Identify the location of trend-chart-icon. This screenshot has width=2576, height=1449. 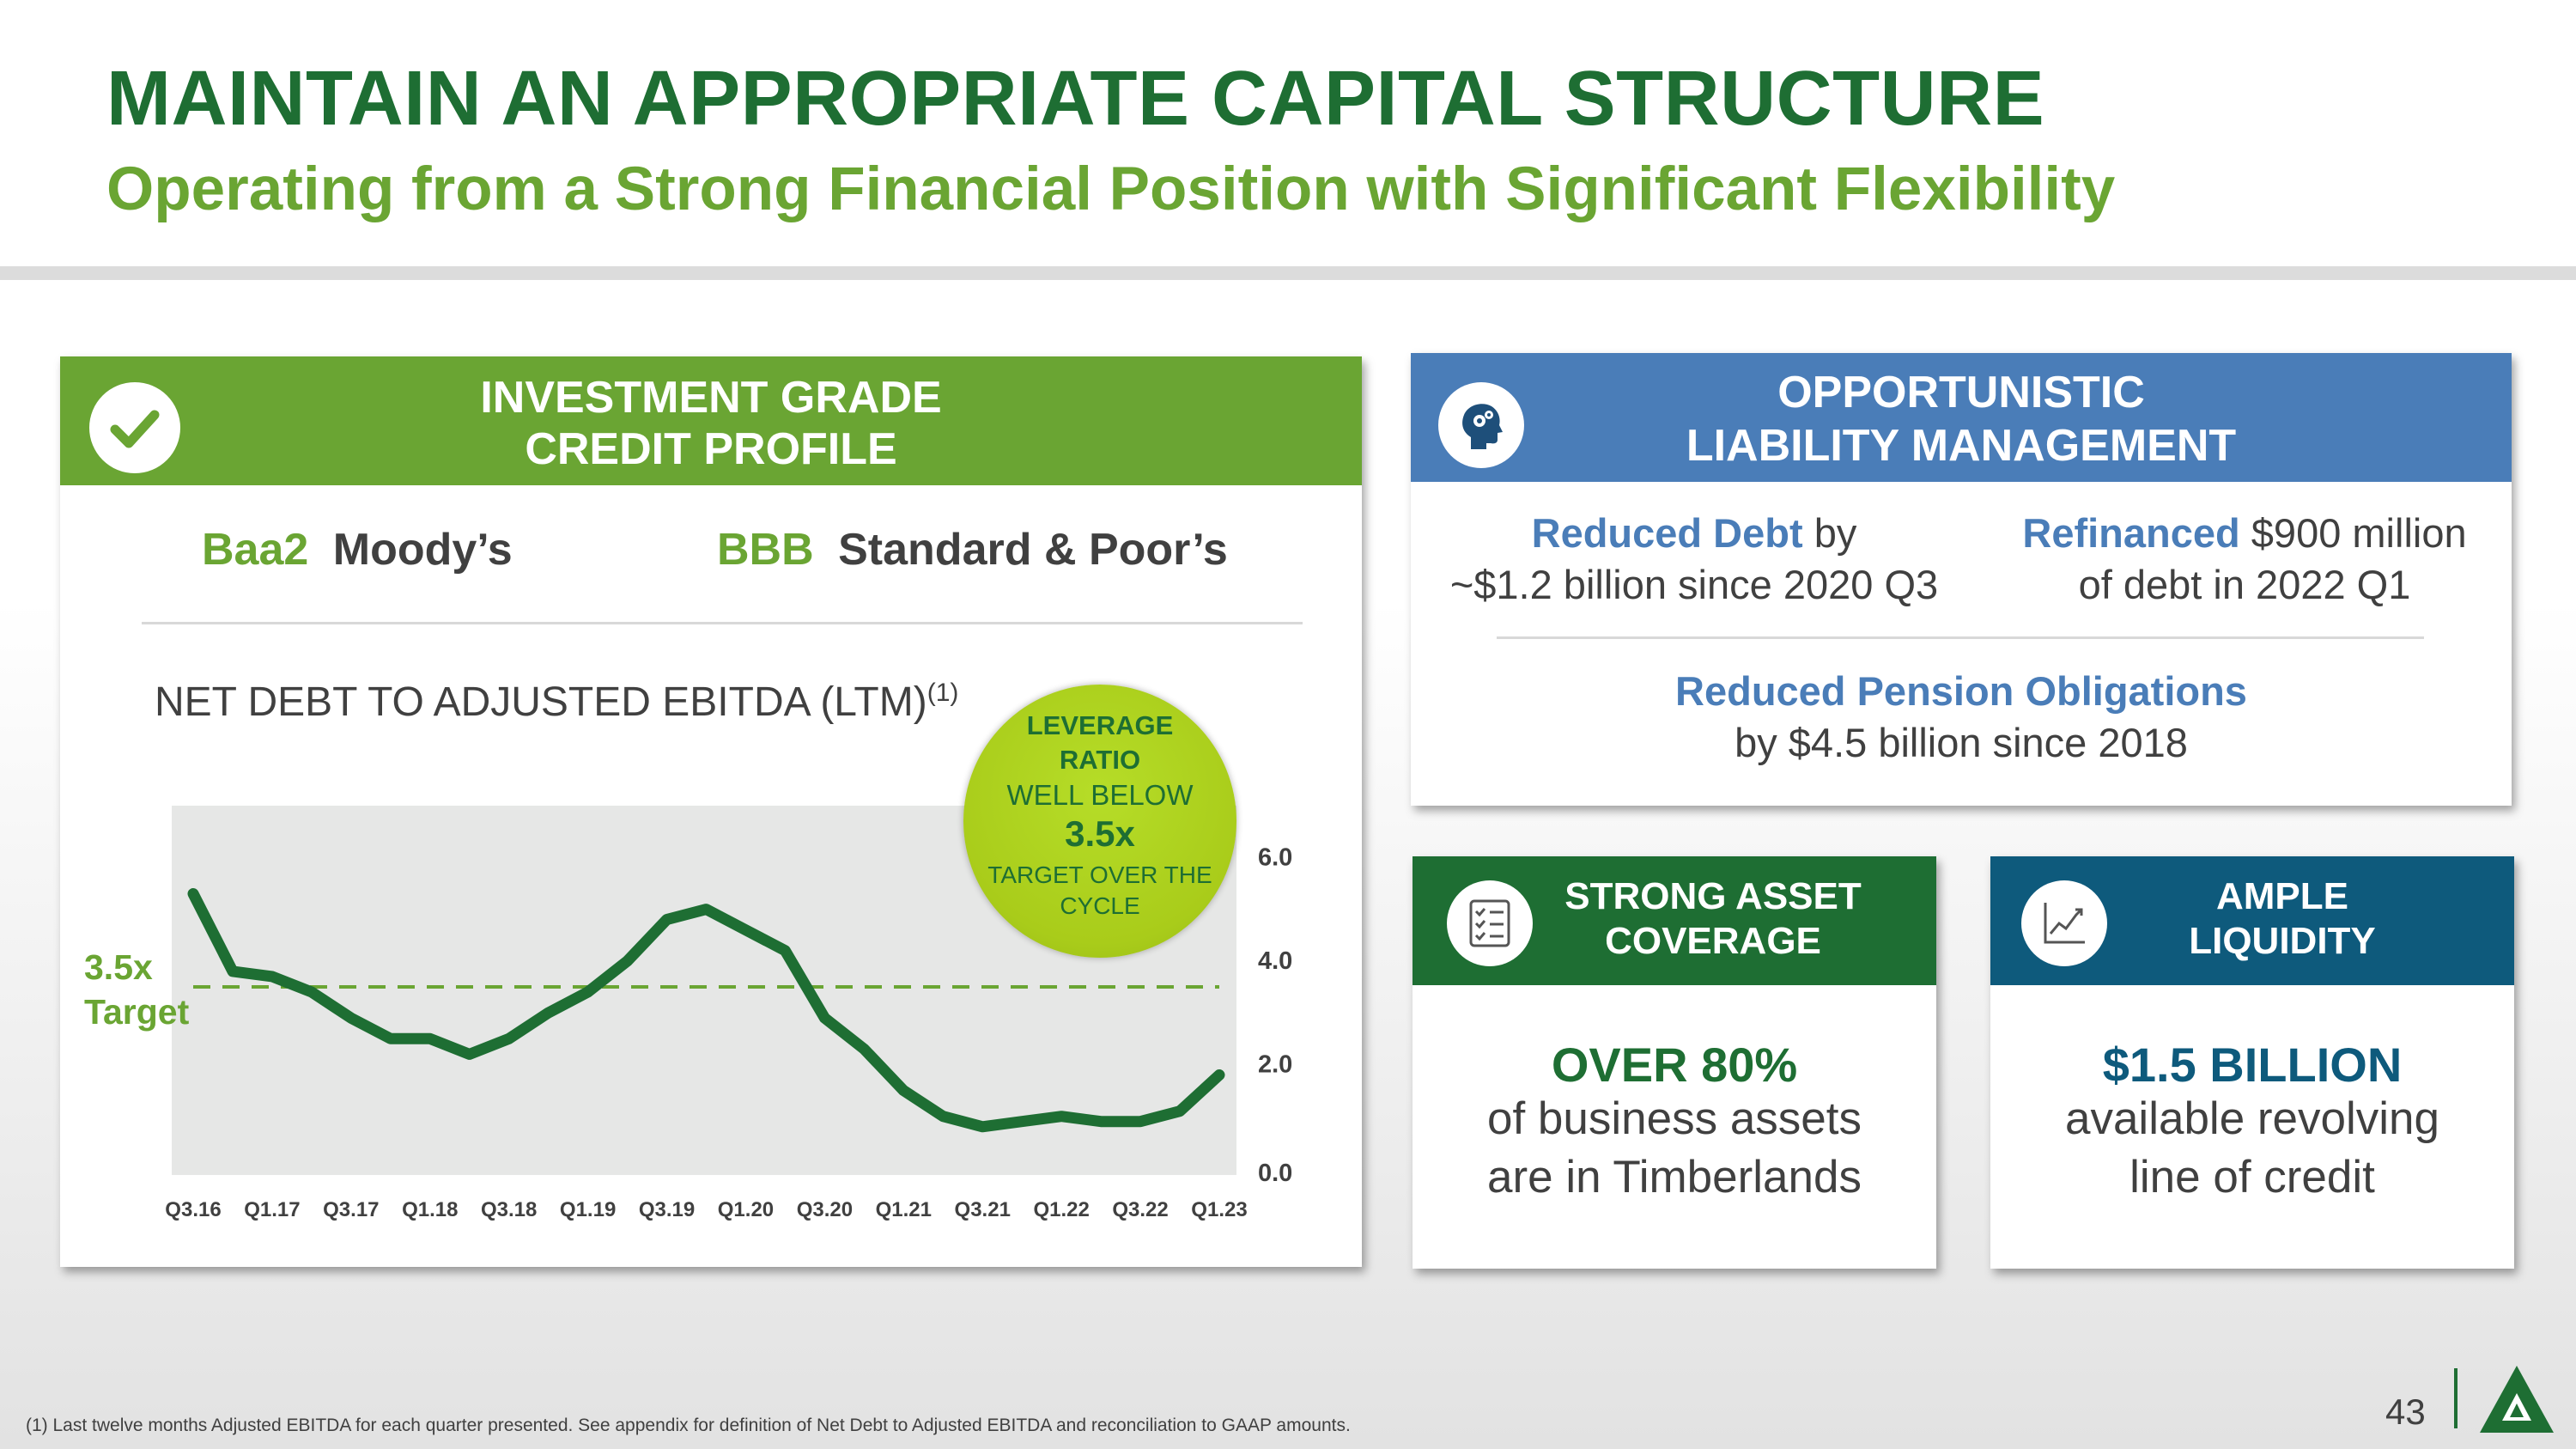
(2064, 923).